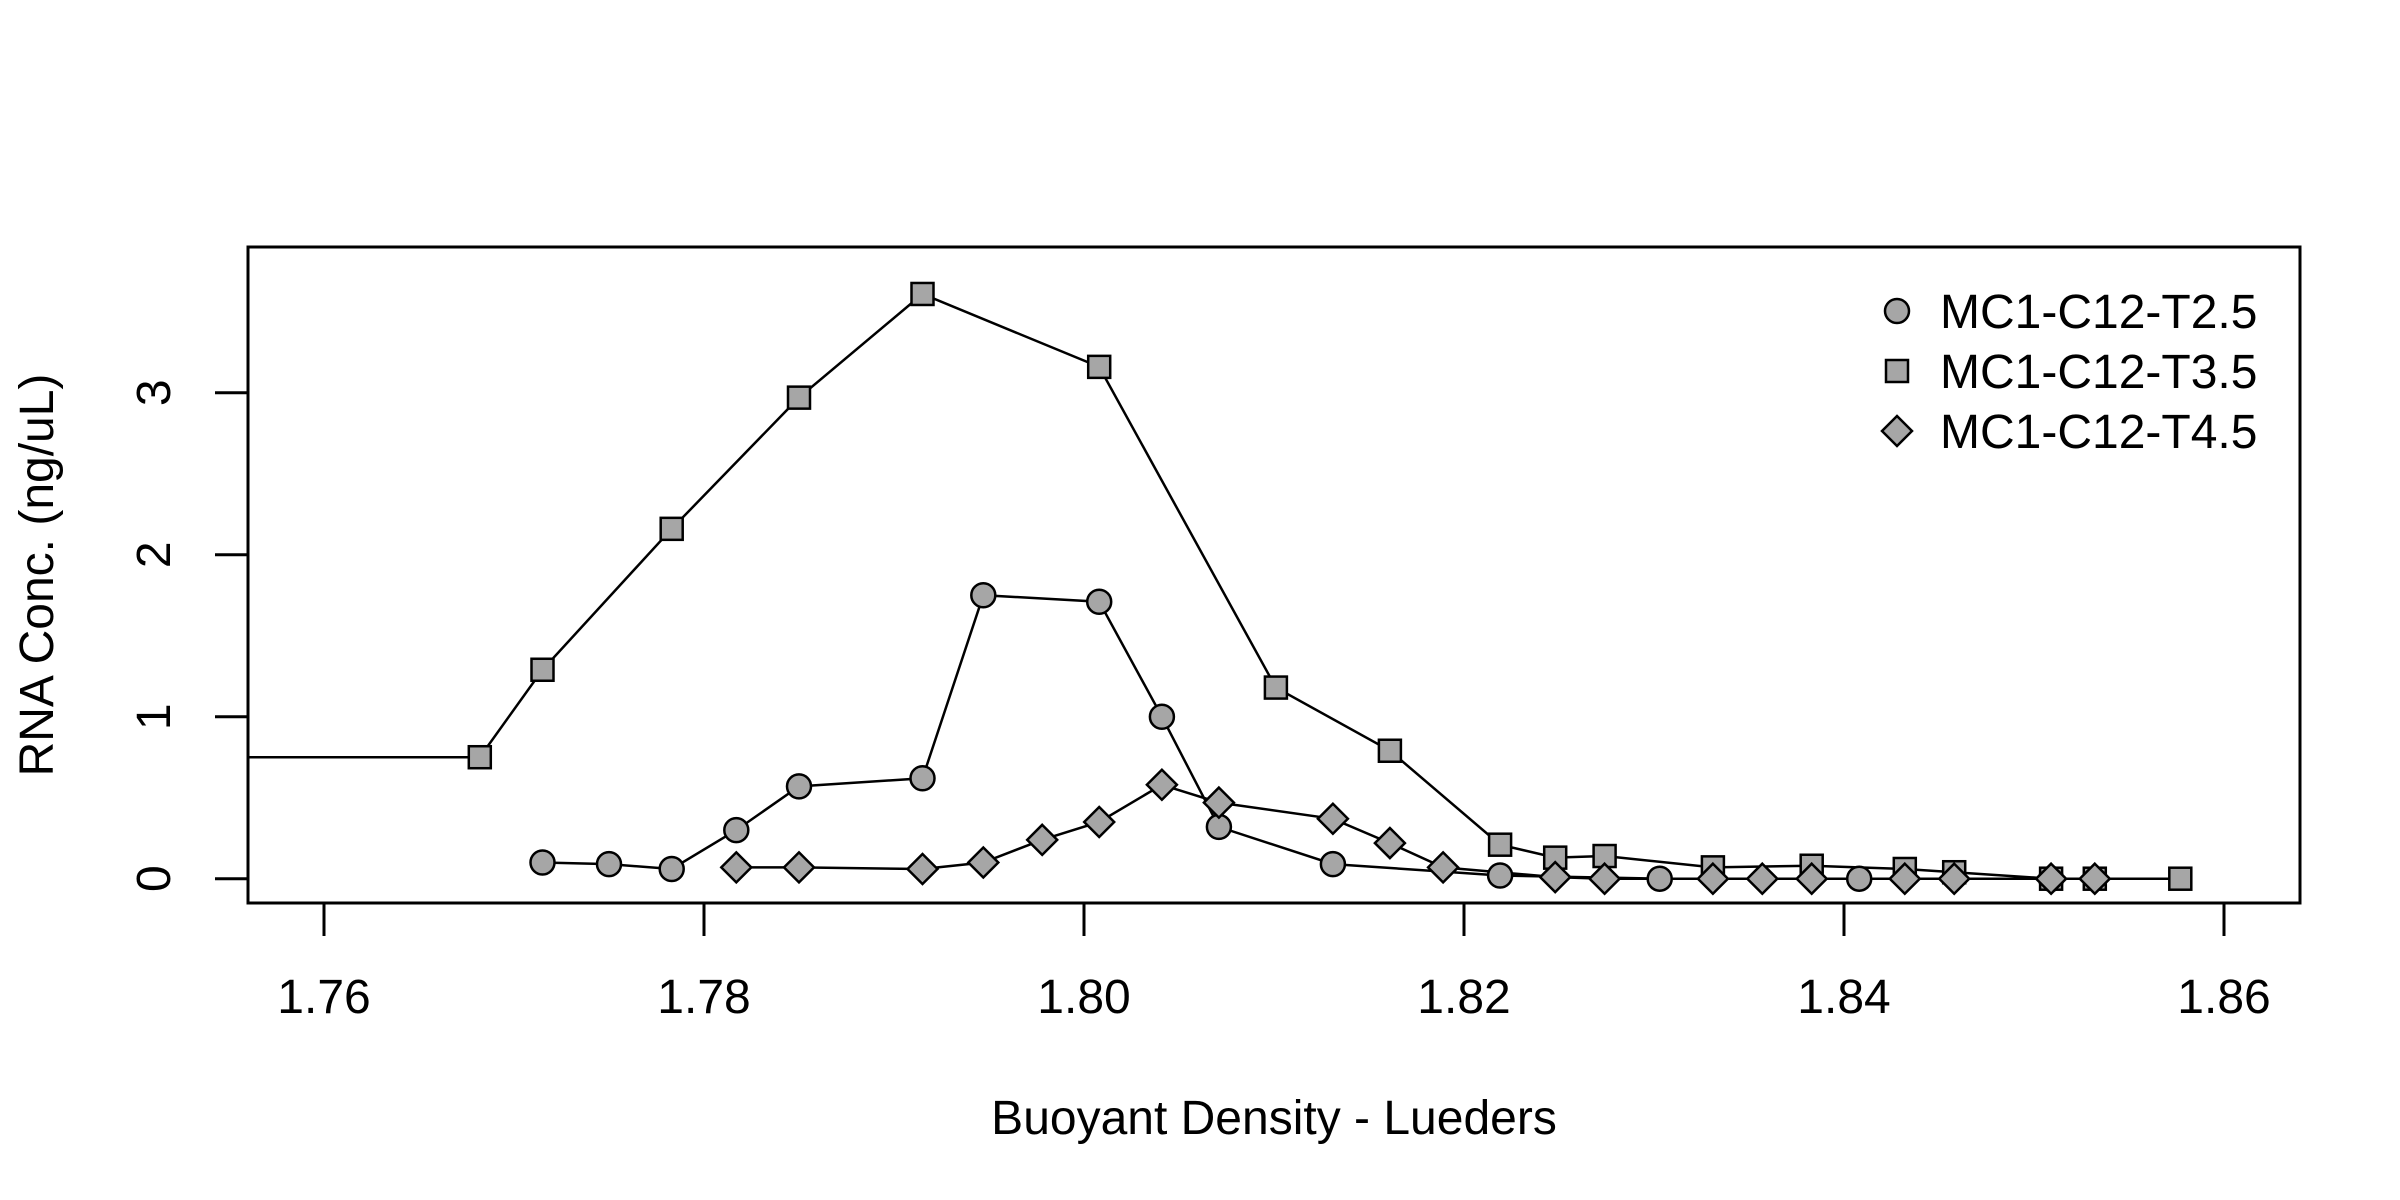 This screenshot has height=1200, width=2400. What do you see at coordinates (1843, 997) in the screenshot?
I see `x-tick-label: 1.84` at bounding box center [1843, 997].